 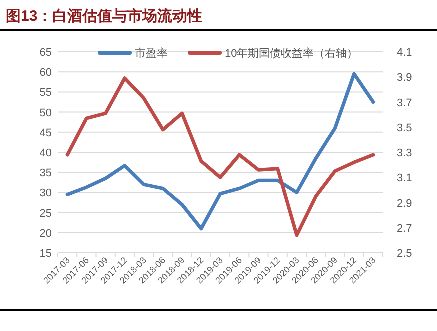 I want to click on y-tick-label: 45, so click(x=46, y=133).